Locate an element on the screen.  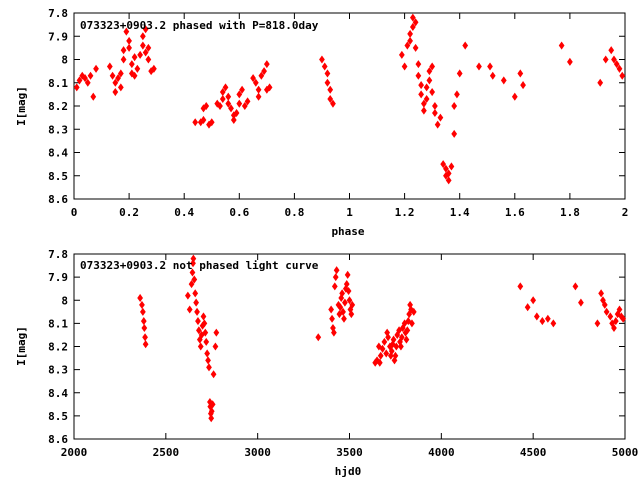
x-tick-label: 3000 is located at coordinates (257, 452).